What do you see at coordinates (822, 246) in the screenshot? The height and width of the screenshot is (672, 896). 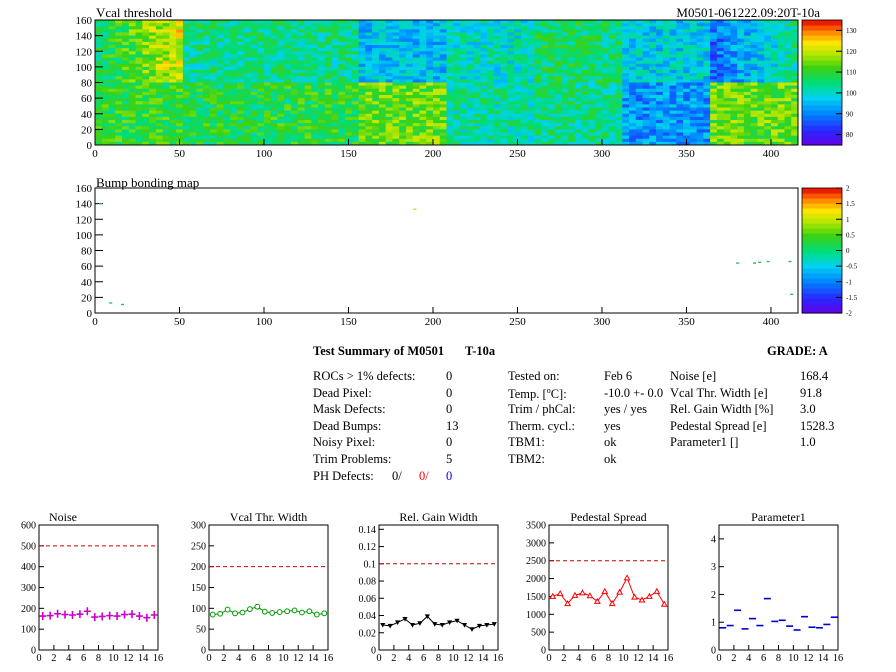 I see `bump-colorbar-segment` at bounding box center [822, 246].